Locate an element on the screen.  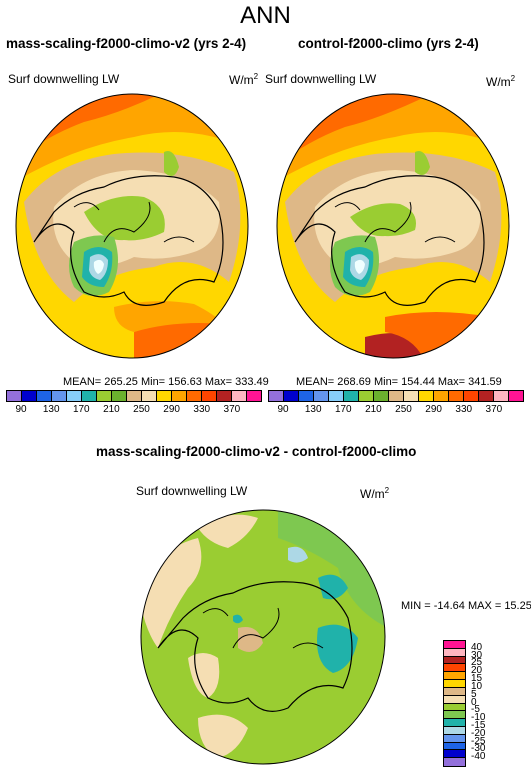
colorbar-label: -20 is located at coordinates (478, 733).